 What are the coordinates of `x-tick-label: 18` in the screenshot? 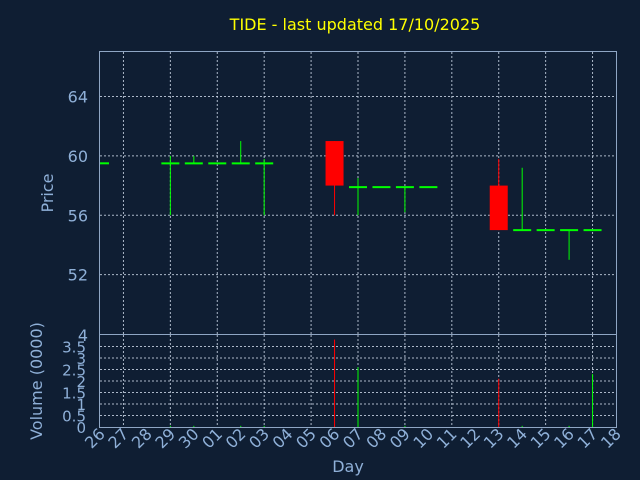 It's located at (611, 438).